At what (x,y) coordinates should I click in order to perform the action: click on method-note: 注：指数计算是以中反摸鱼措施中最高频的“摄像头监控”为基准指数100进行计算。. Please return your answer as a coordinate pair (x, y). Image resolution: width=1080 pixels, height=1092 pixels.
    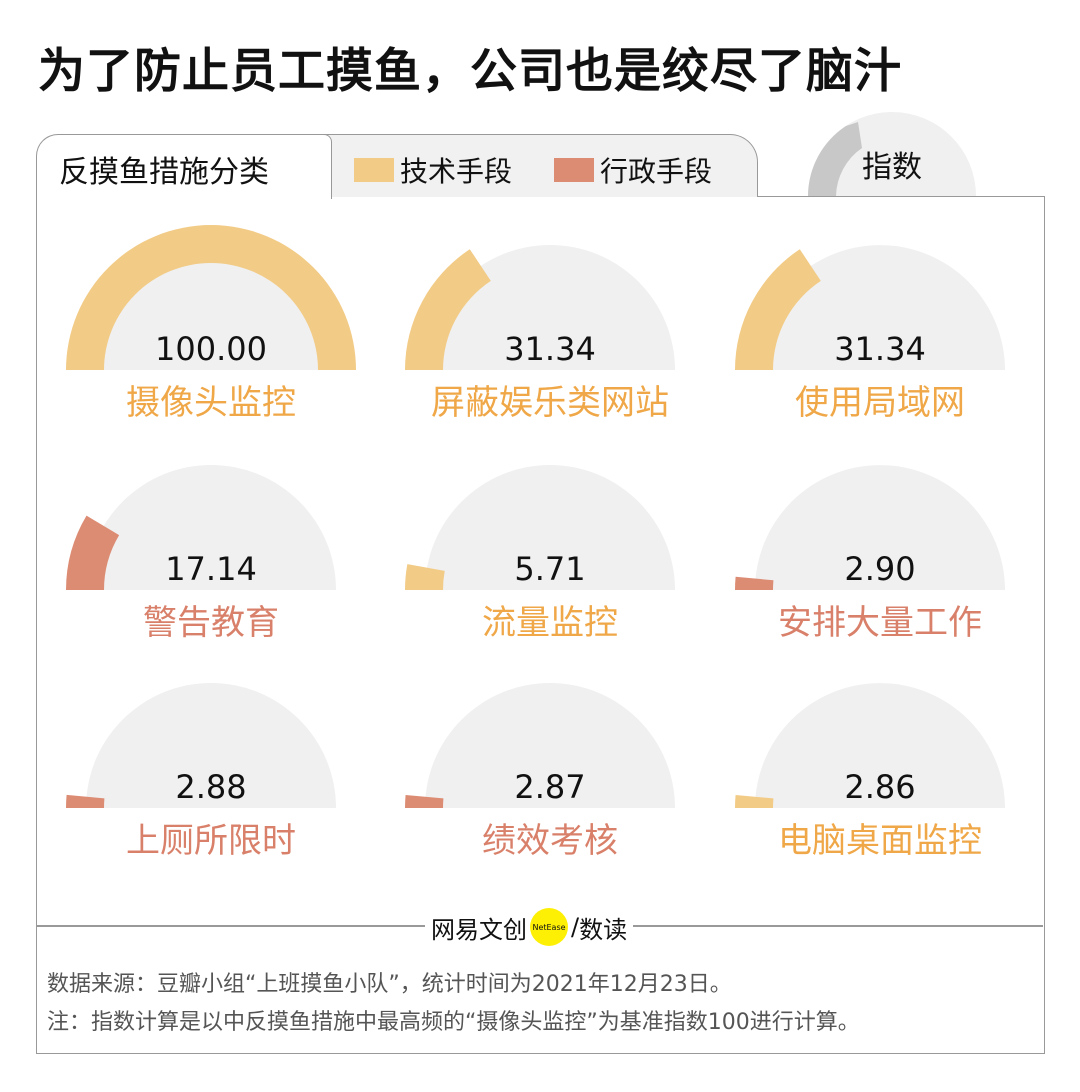
    Looking at the image, I should click on (453, 1022).